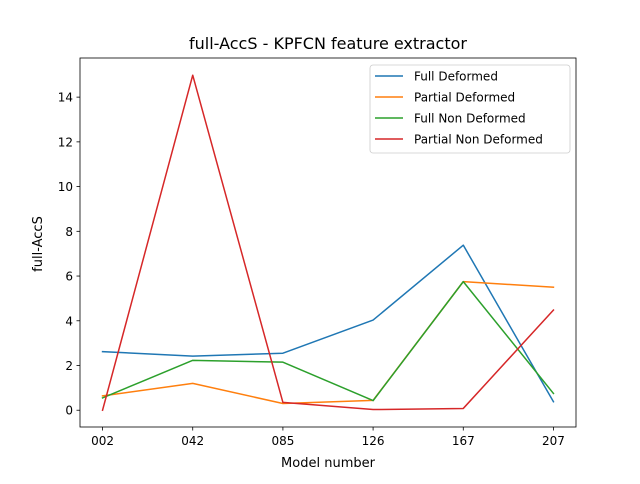 The width and height of the screenshot is (640, 484). What do you see at coordinates (373, 441) in the screenshot?
I see `x-tick-label: 126` at bounding box center [373, 441].